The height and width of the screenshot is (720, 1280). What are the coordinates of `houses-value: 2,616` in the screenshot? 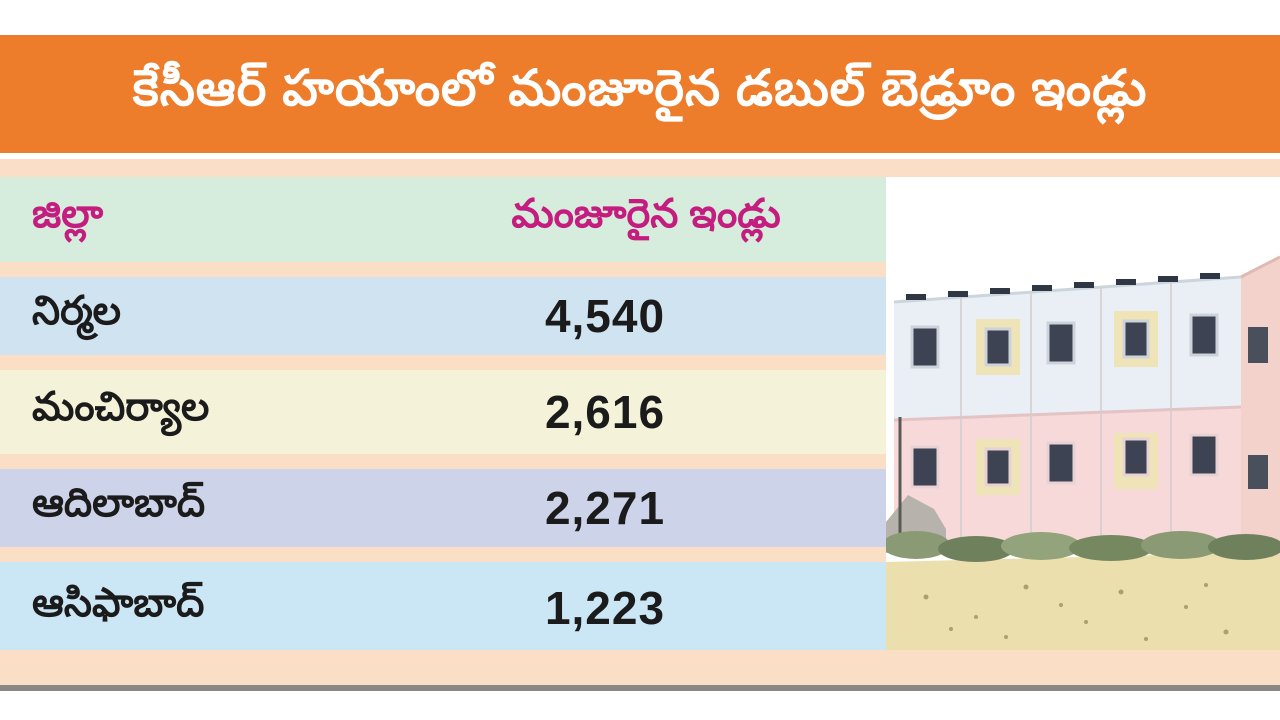 It's located at (605, 412).